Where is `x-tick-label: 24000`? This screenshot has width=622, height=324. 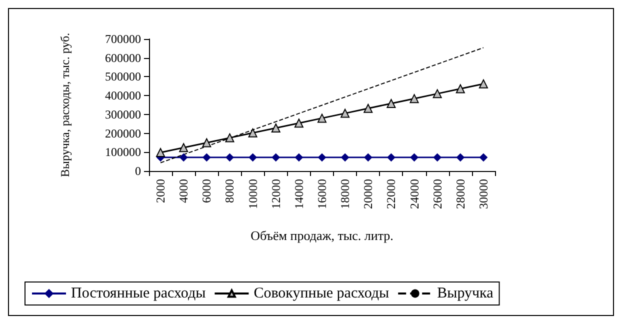
x-tick-label: 24000 is located at coordinates (414, 194).